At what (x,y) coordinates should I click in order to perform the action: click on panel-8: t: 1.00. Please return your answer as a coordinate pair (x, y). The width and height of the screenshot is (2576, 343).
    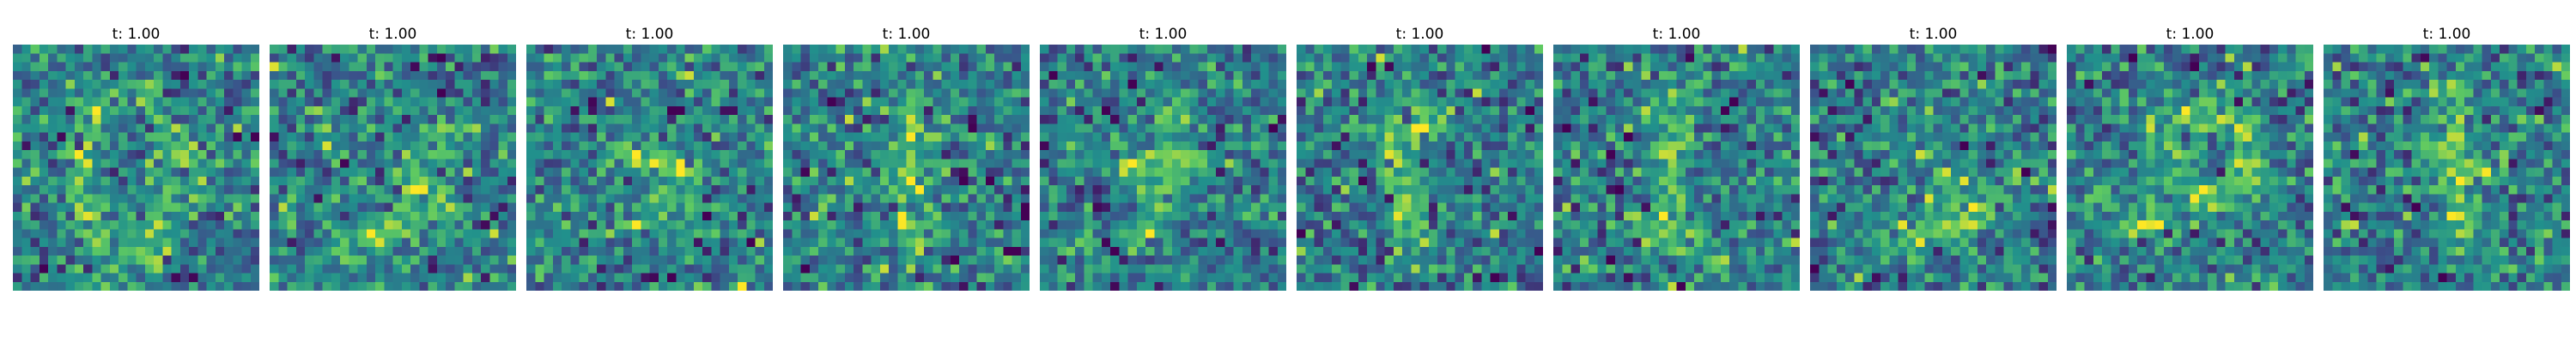
    Looking at the image, I should click on (1933, 158).